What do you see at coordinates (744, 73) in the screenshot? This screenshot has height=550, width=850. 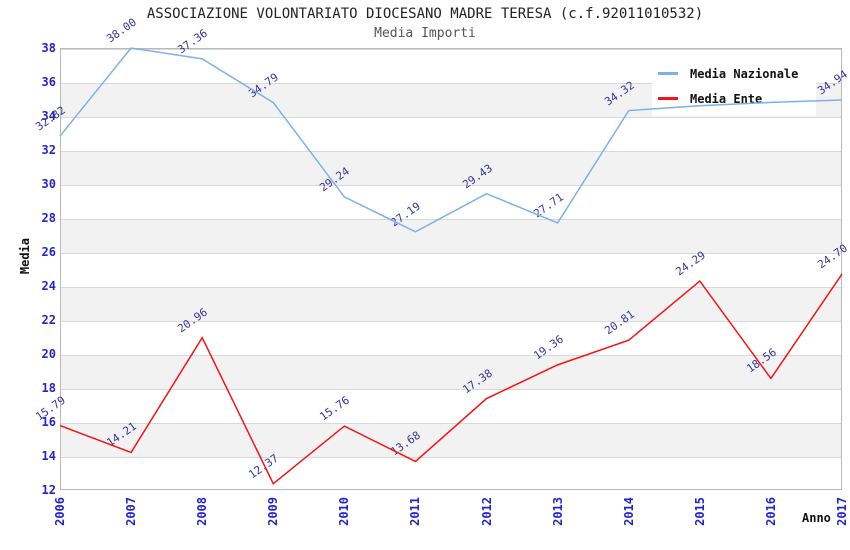 I see `legend-item-label: Media Nazionale` at bounding box center [744, 73].